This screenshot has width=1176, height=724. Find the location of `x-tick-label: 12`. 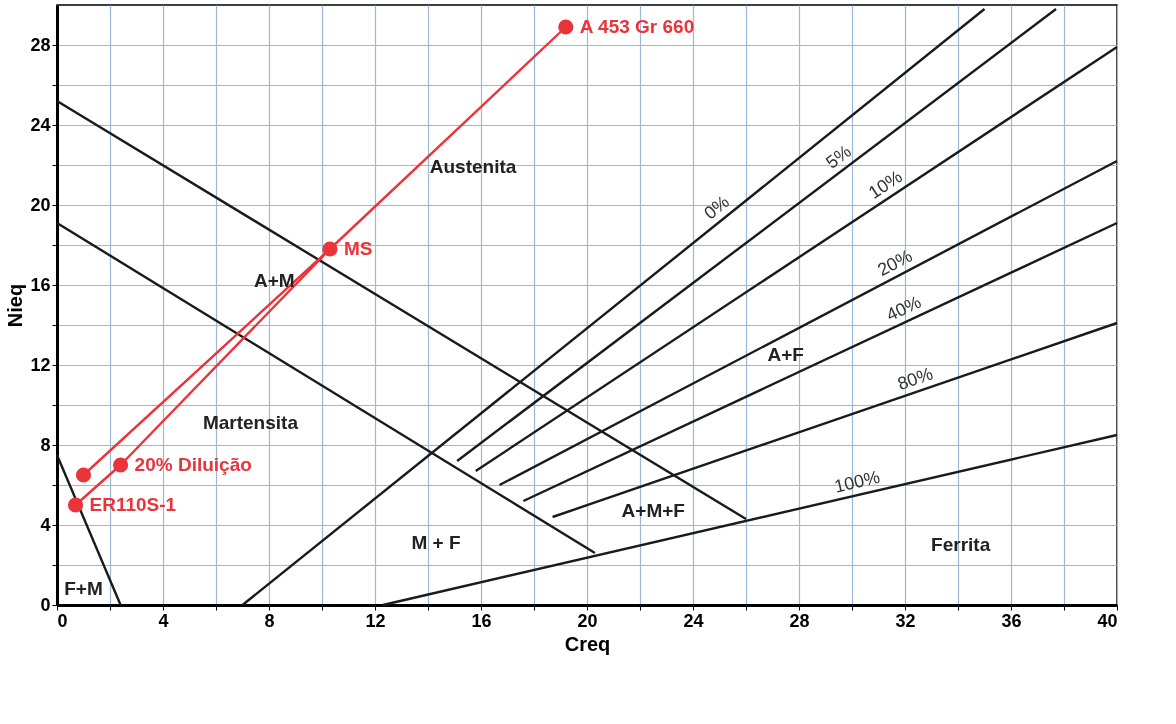

x-tick-label: 12 is located at coordinates (375, 620).